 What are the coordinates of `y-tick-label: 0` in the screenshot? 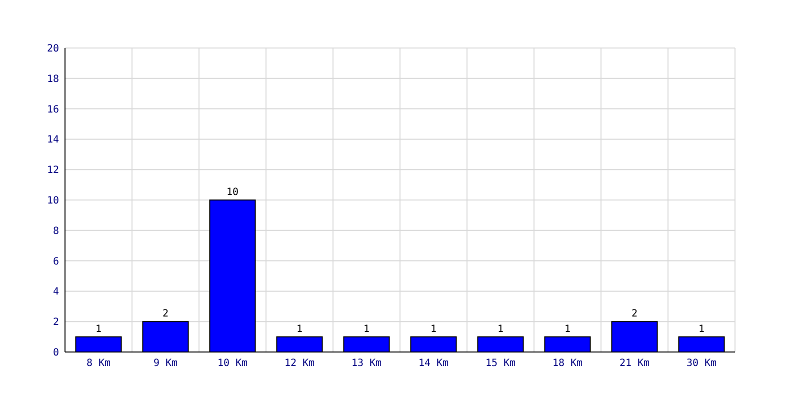 It's located at (55, 353).